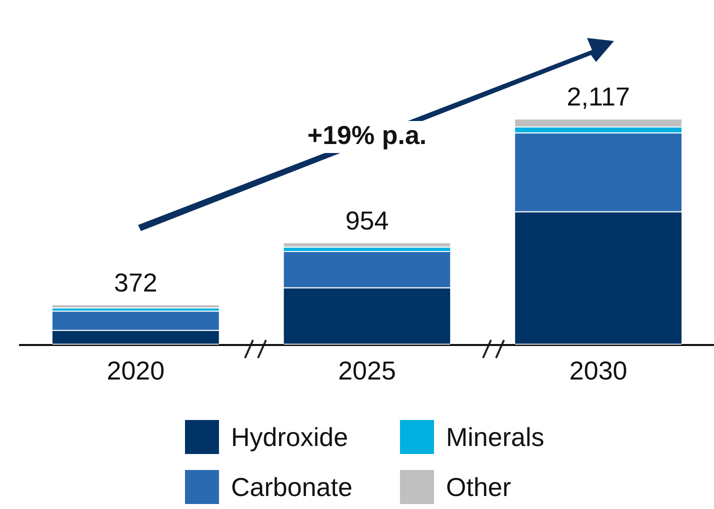 This screenshot has width=714, height=509. I want to click on legend-label: Hydroxide, so click(289, 437).